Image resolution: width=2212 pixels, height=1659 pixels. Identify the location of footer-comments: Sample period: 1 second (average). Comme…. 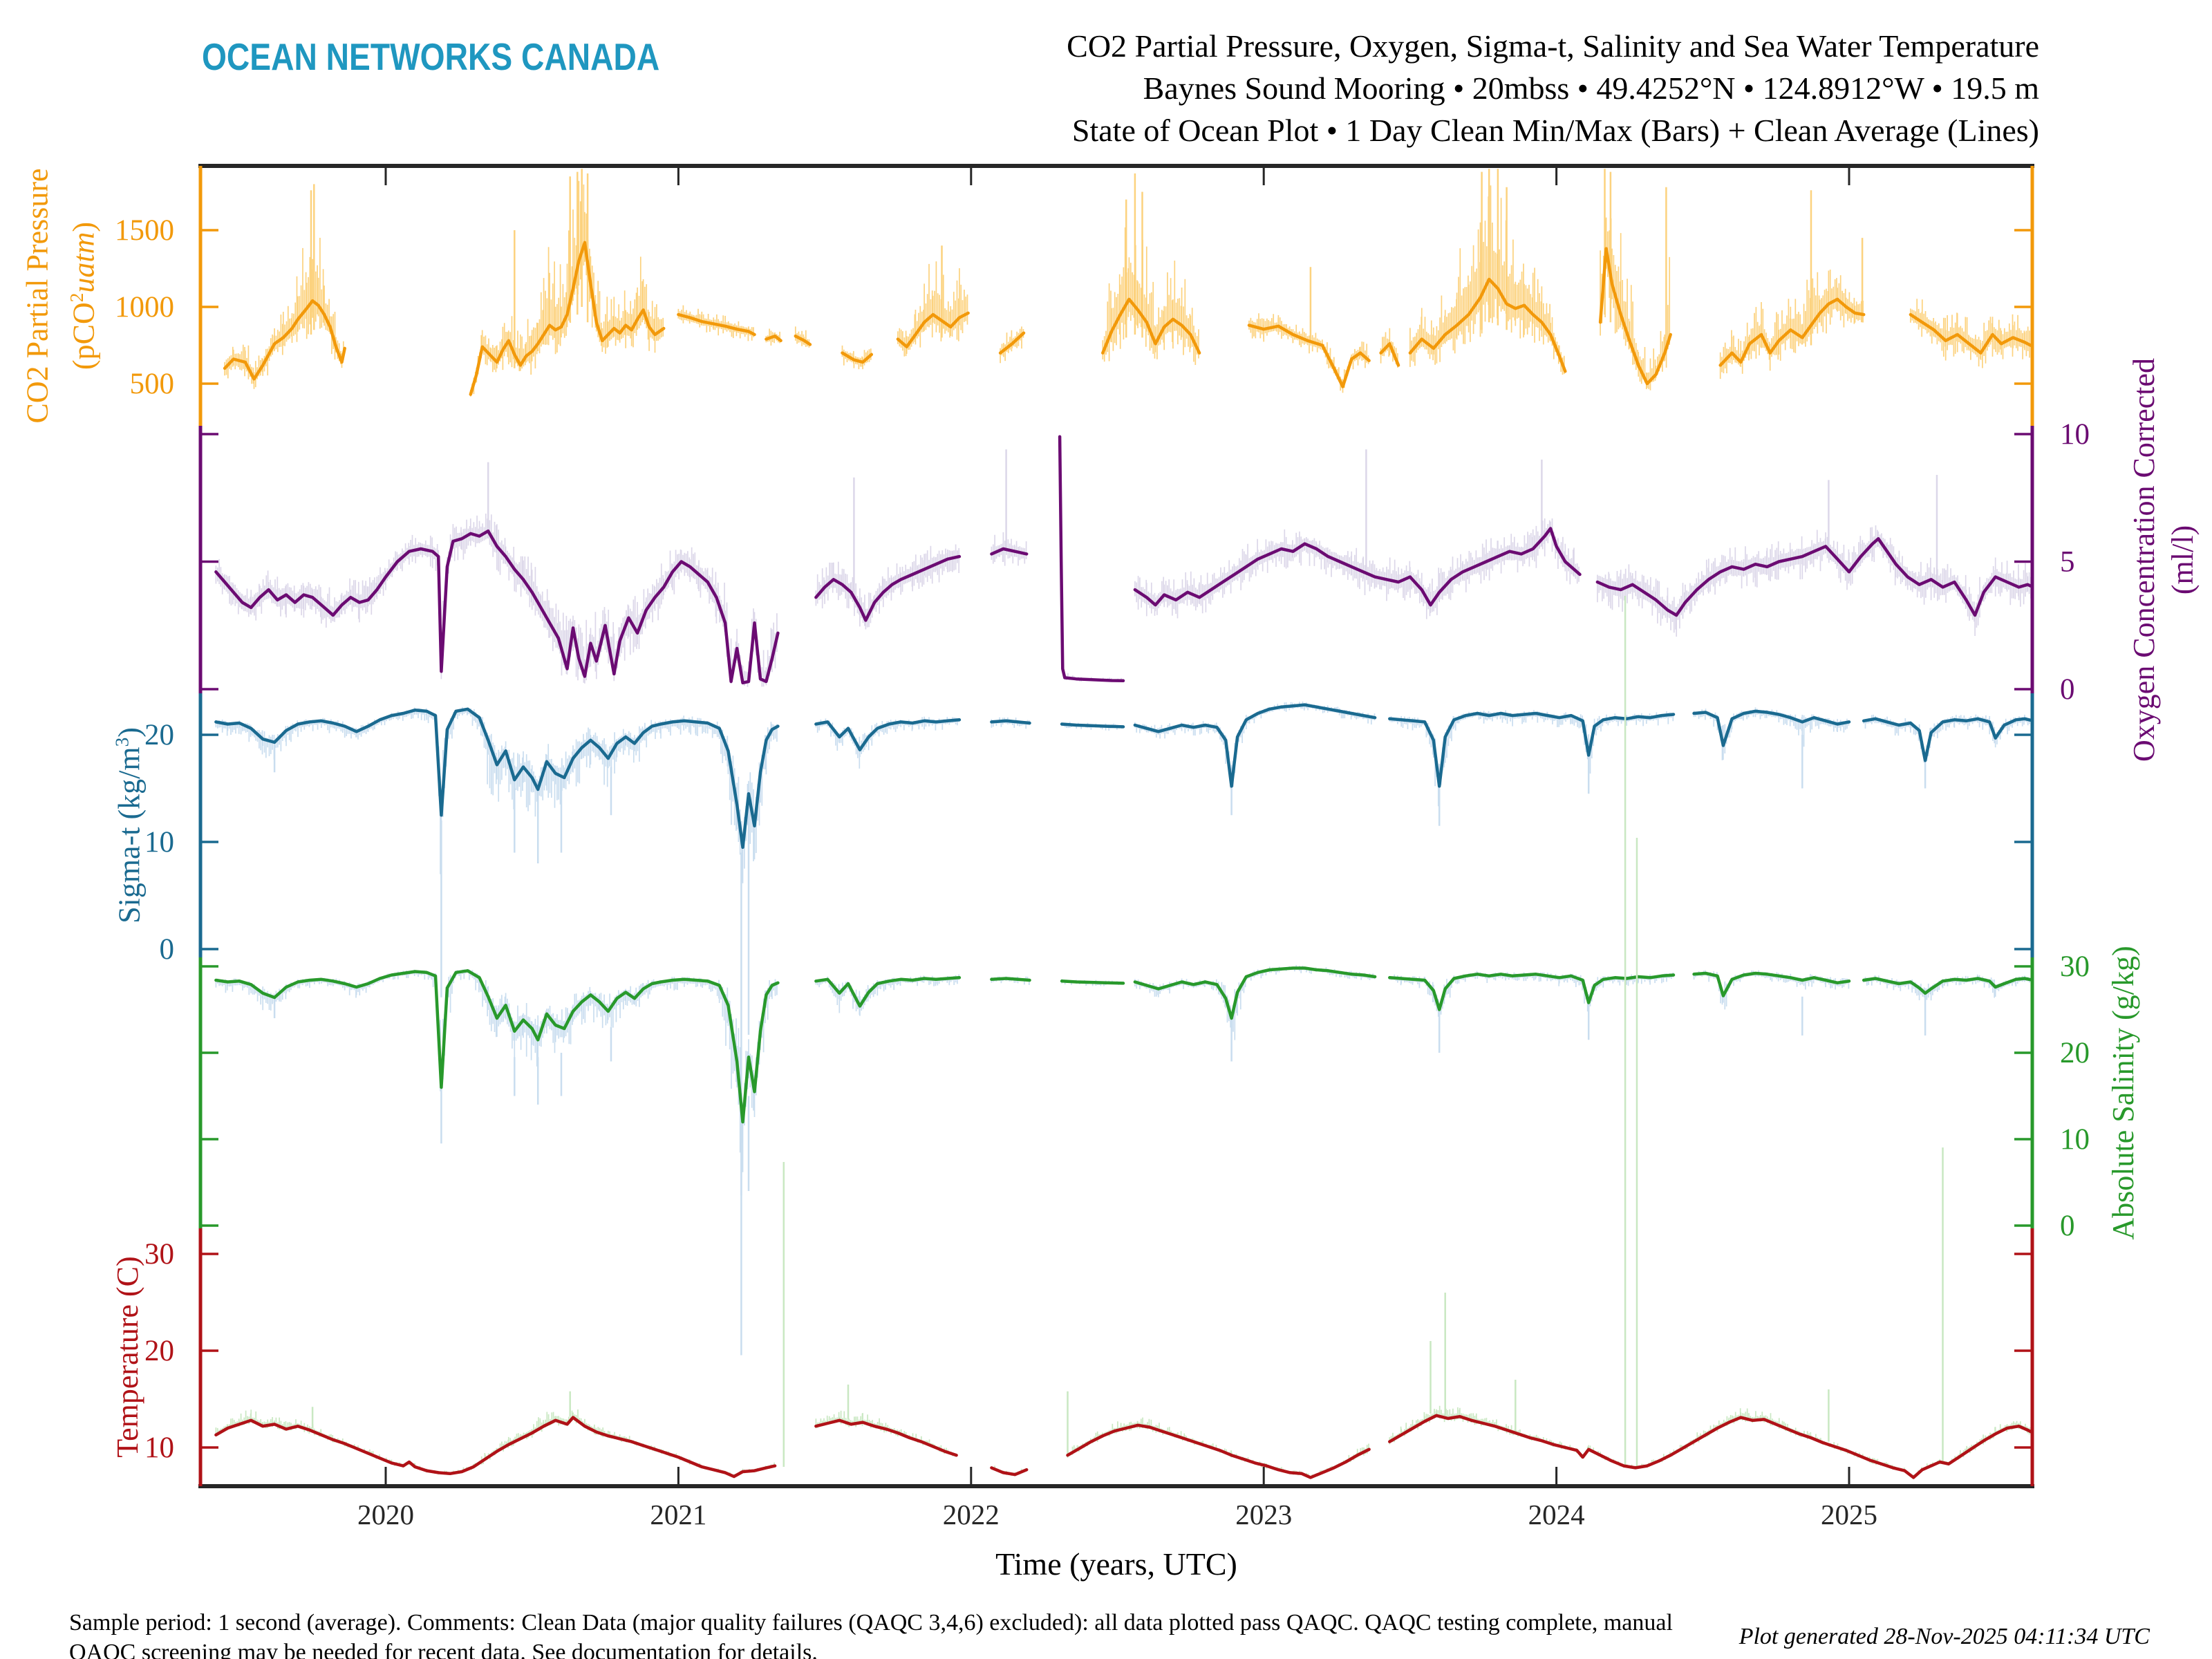
(871, 1633).